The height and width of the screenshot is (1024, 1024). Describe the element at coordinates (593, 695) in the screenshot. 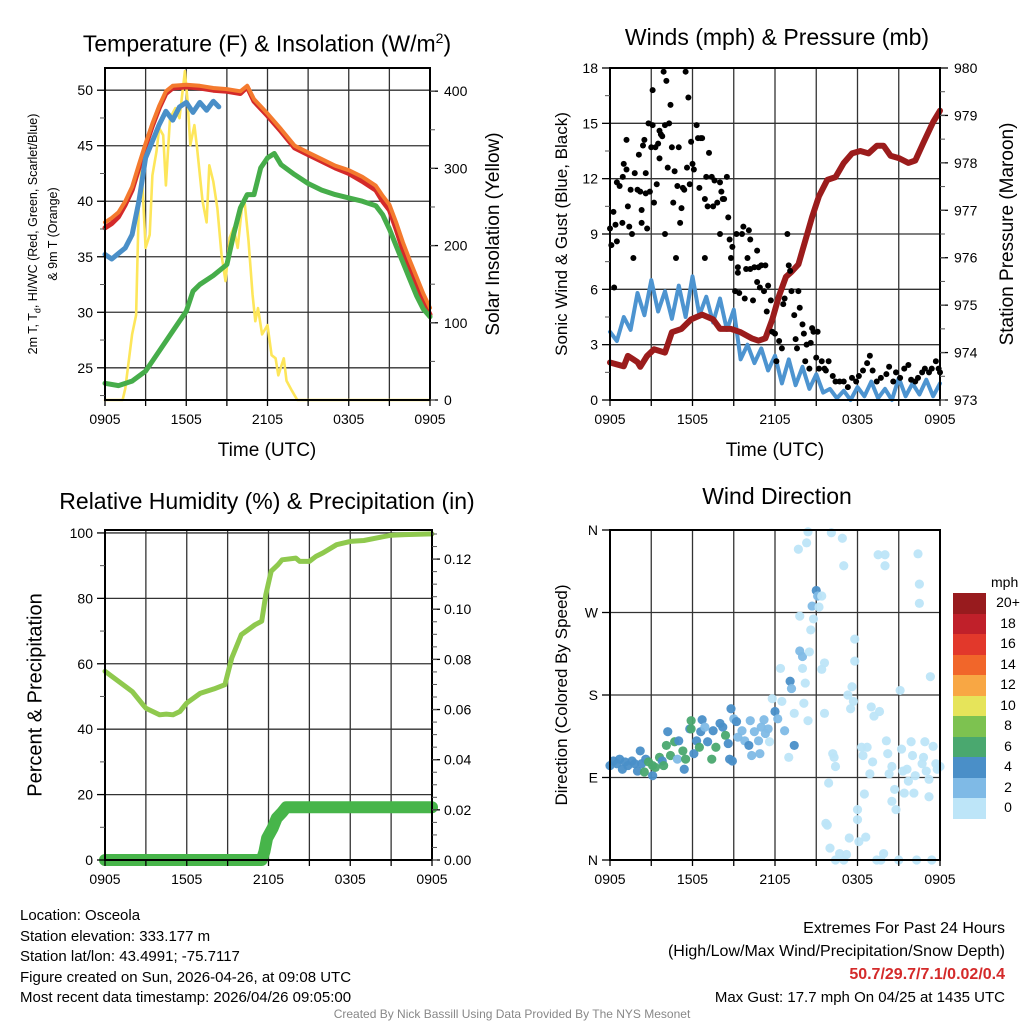

I see `y-tick-label: S` at that location.